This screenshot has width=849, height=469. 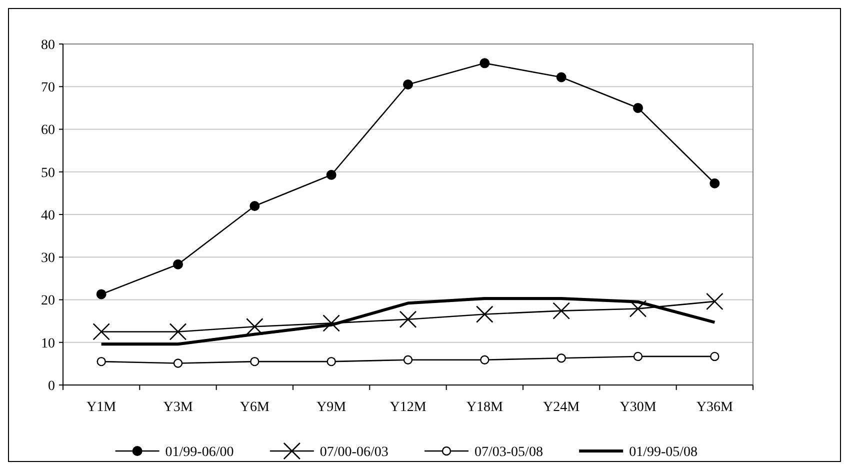 What do you see at coordinates (354, 452) in the screenshot?
I see `legend-label: 07/00-06/03` at bounding box center [354, 452].